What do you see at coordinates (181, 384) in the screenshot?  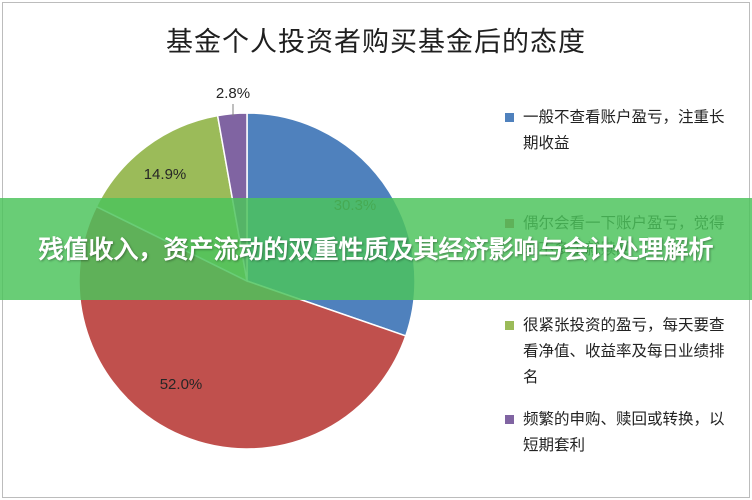 I see `data-label-2: 52.0%` at bounding box center [181, 384].